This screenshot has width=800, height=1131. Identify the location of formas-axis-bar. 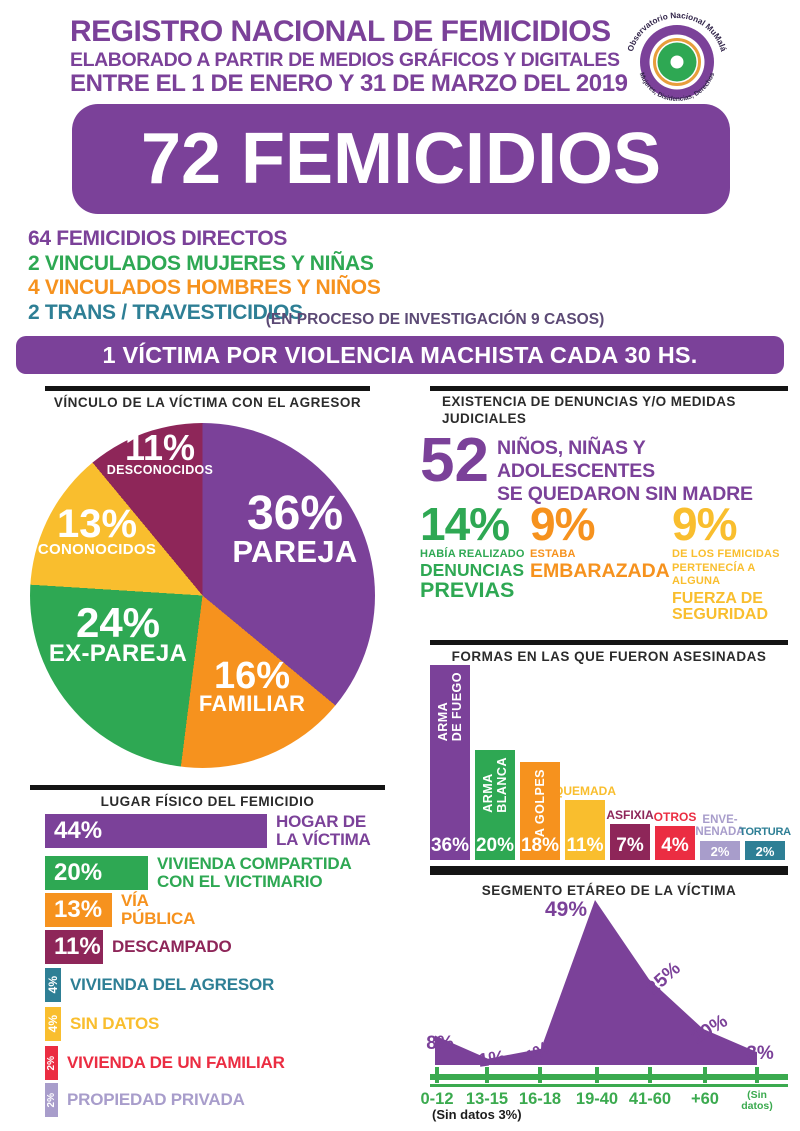
(609, 870).